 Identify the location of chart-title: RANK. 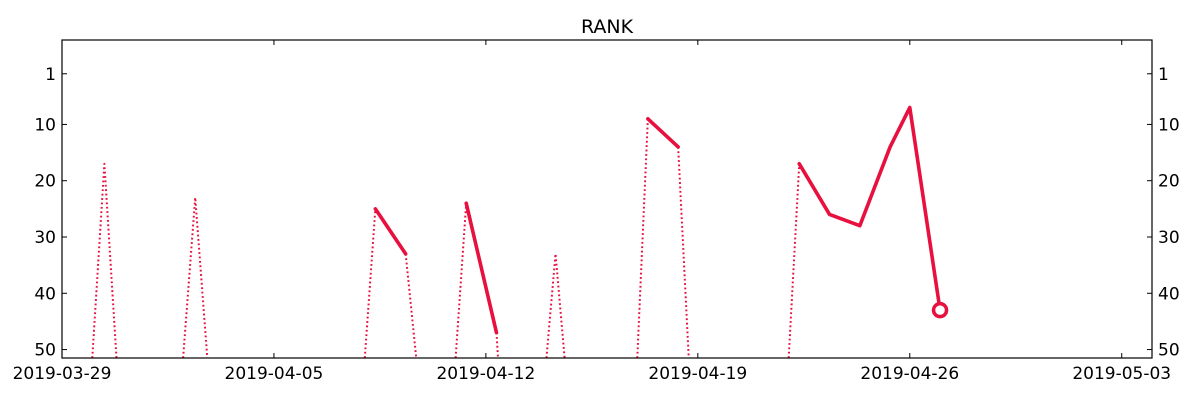
(607, 27).